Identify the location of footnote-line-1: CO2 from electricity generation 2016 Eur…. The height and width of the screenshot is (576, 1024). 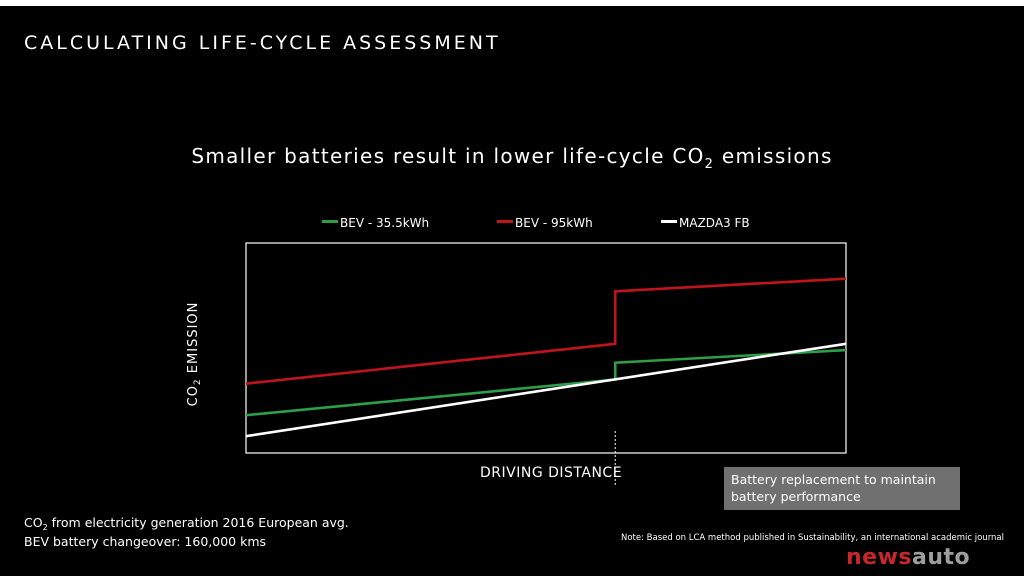
(186, 523).